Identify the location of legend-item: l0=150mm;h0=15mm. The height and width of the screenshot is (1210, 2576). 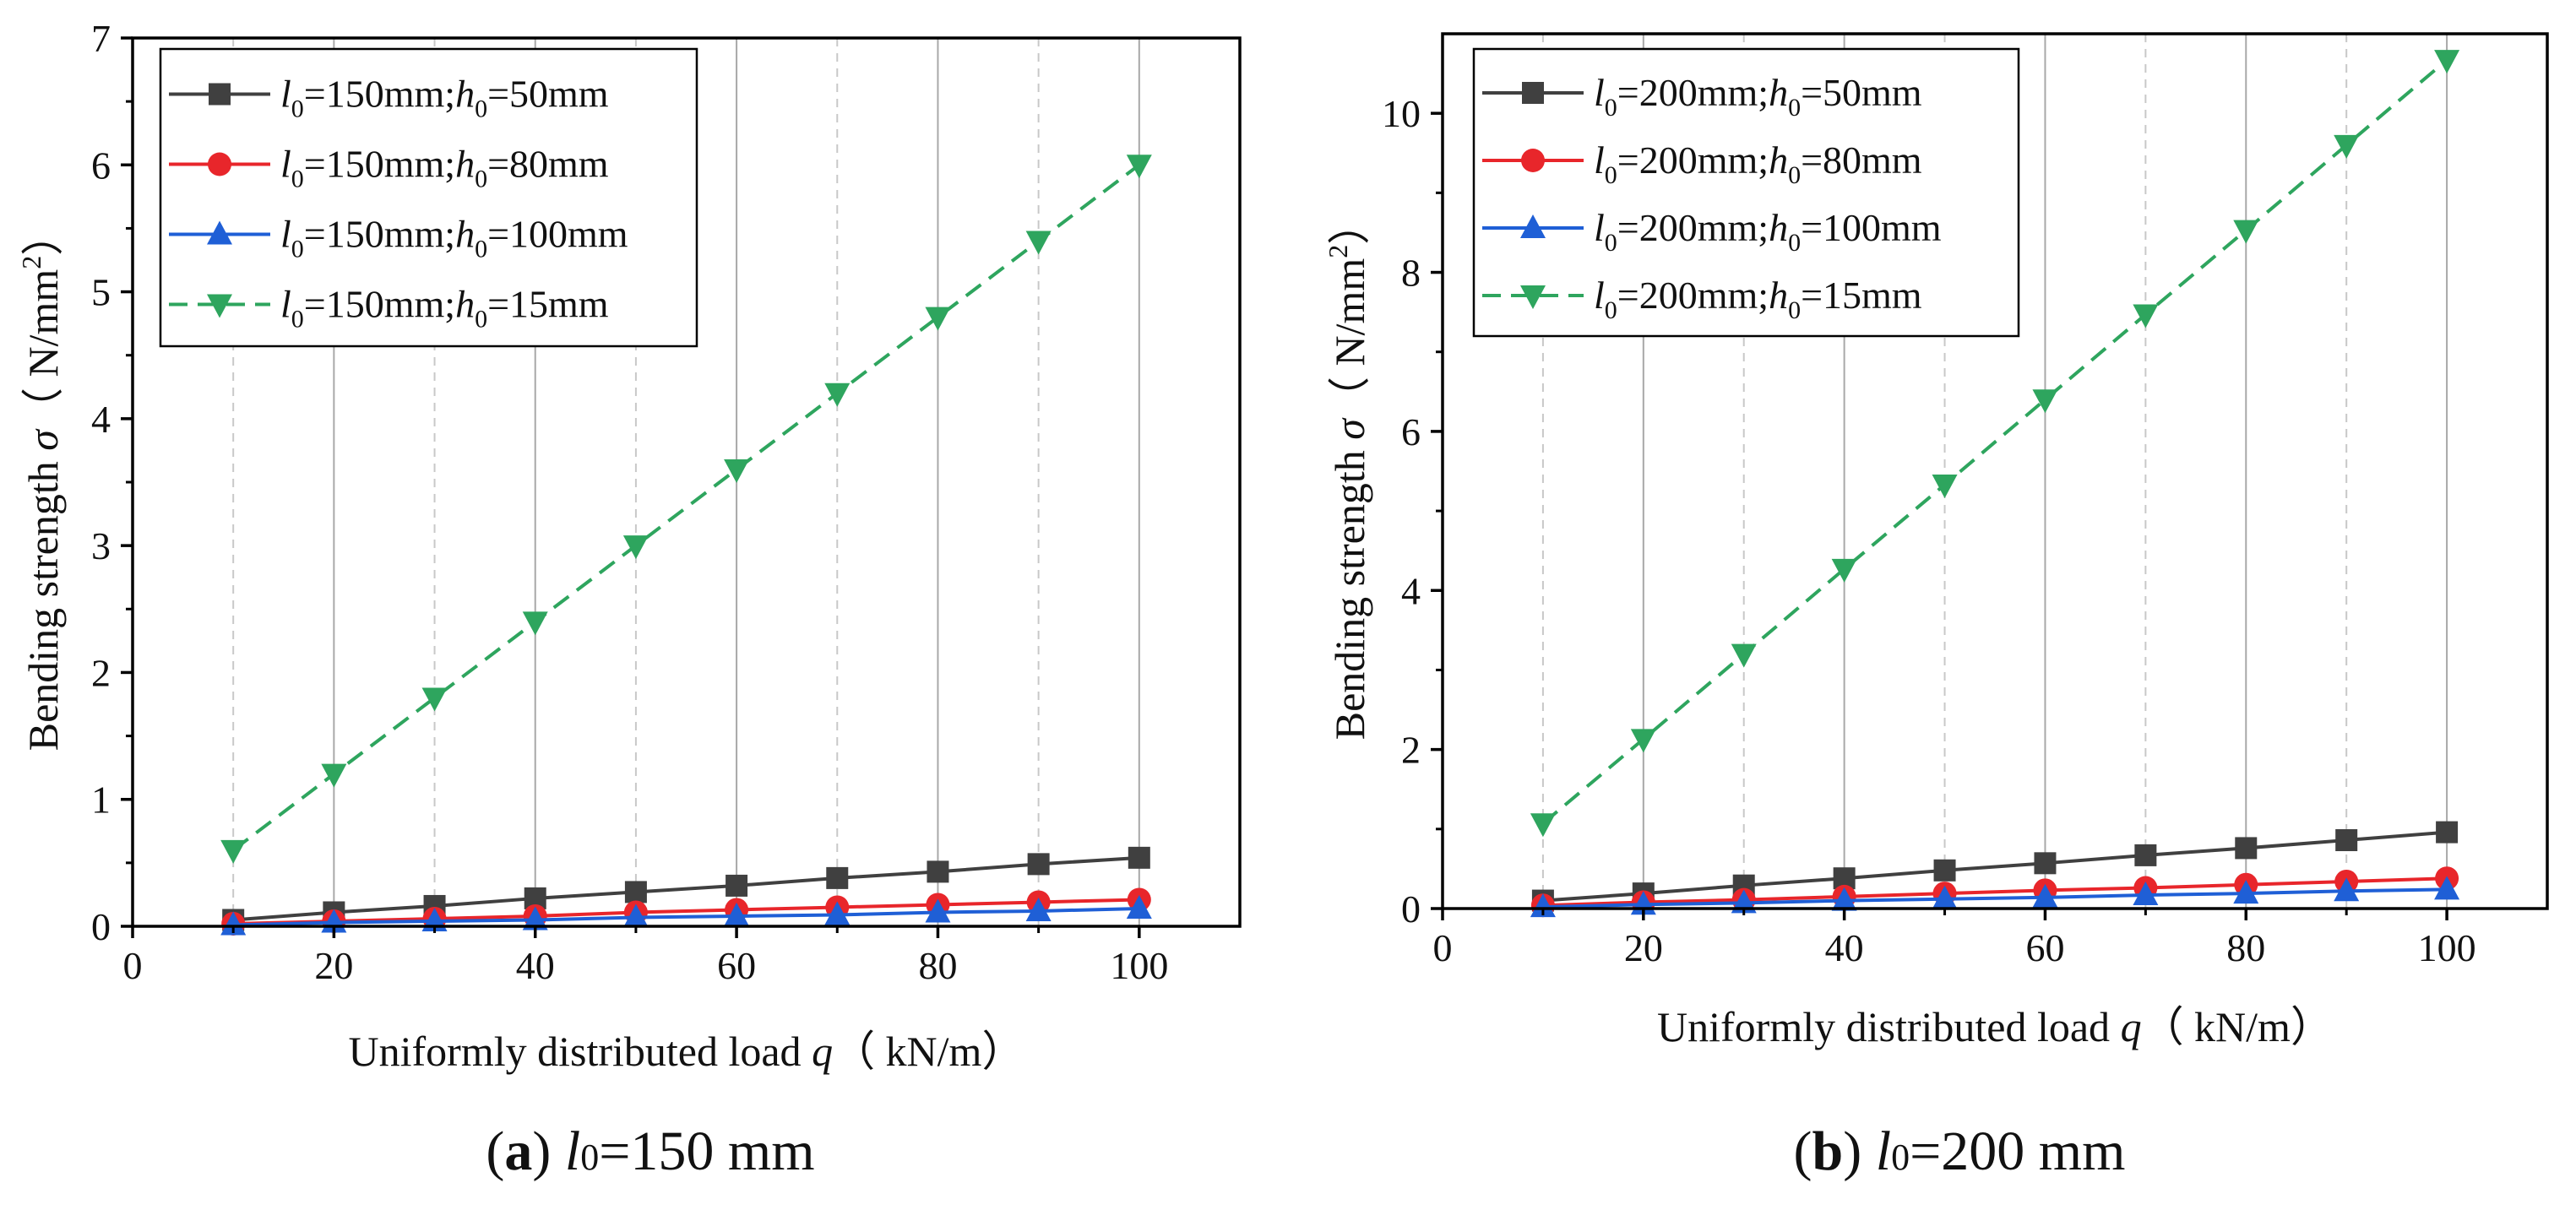
(389, 308).